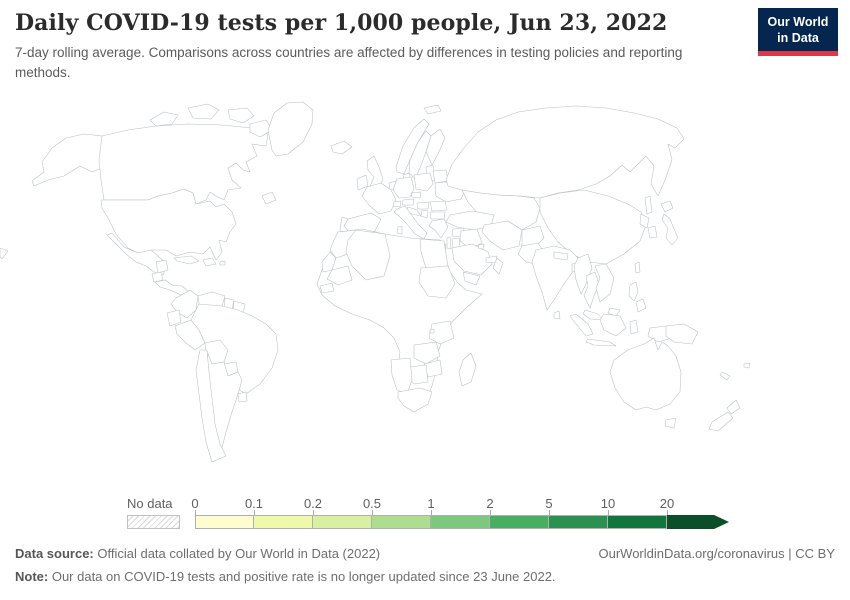 The width and height of the screenshot is (850, 600). What do you see at coordinates (557, 315) in the screenshot?
I see `country-sri-lanka` at bounding box center [557, 315].